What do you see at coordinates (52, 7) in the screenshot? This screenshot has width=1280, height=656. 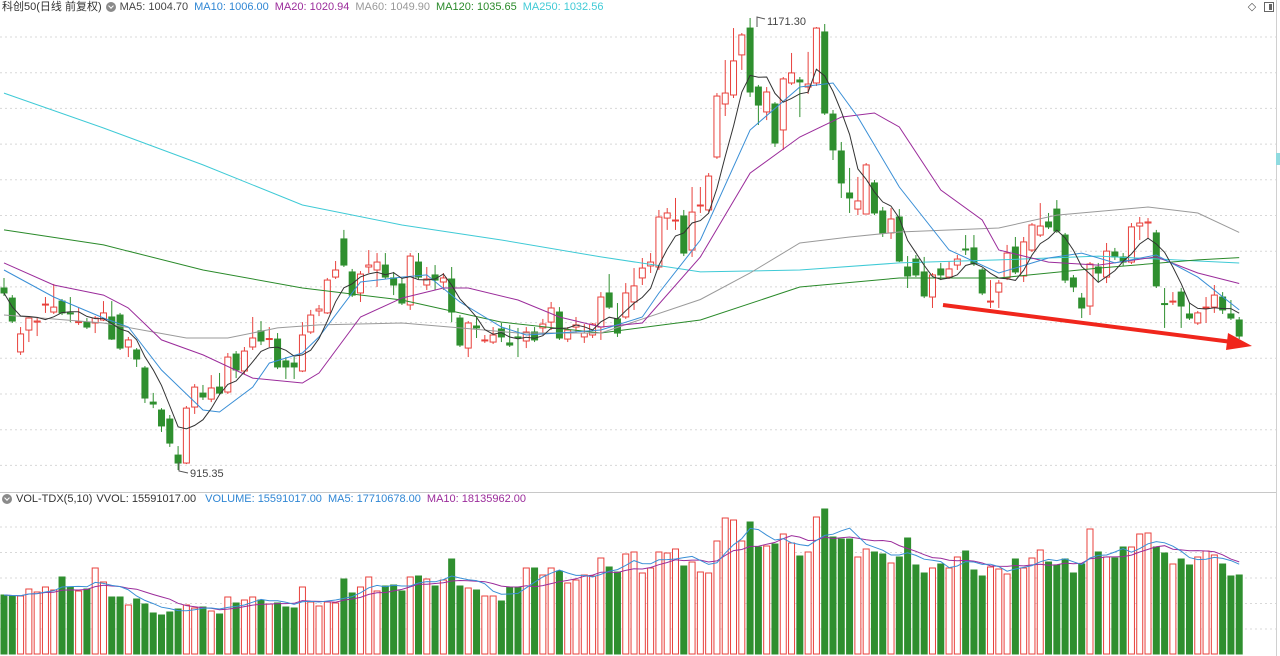 I see `chart-title: 科创50(日线 前复权)` at bounding box center [52, 7].